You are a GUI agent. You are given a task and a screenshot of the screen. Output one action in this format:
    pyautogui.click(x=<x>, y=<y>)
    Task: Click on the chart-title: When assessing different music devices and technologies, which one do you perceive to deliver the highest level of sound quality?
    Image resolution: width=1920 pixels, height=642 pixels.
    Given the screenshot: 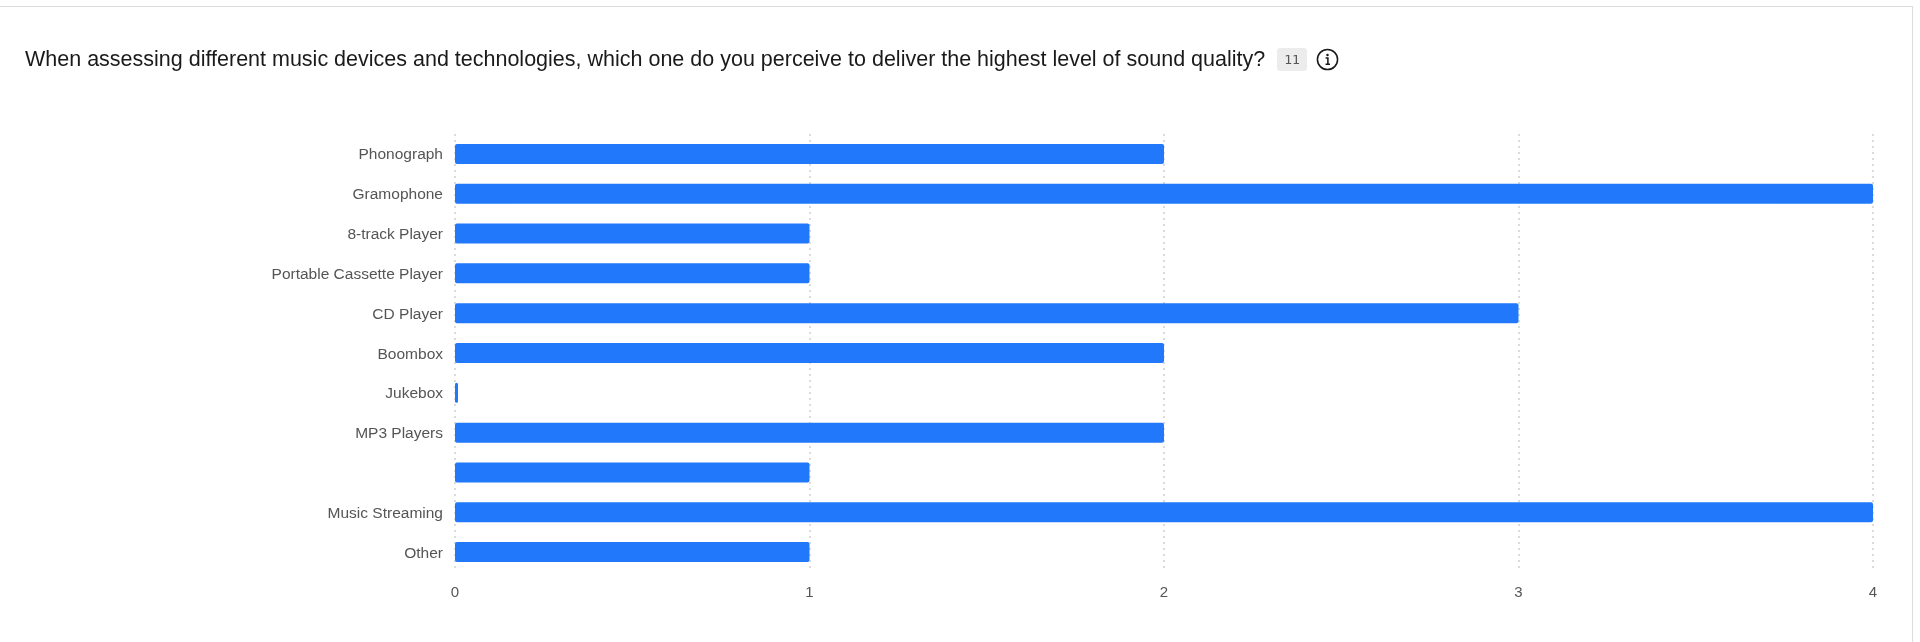 What is the action you would take?
    pyautogui.click(x=645, y=59)
    